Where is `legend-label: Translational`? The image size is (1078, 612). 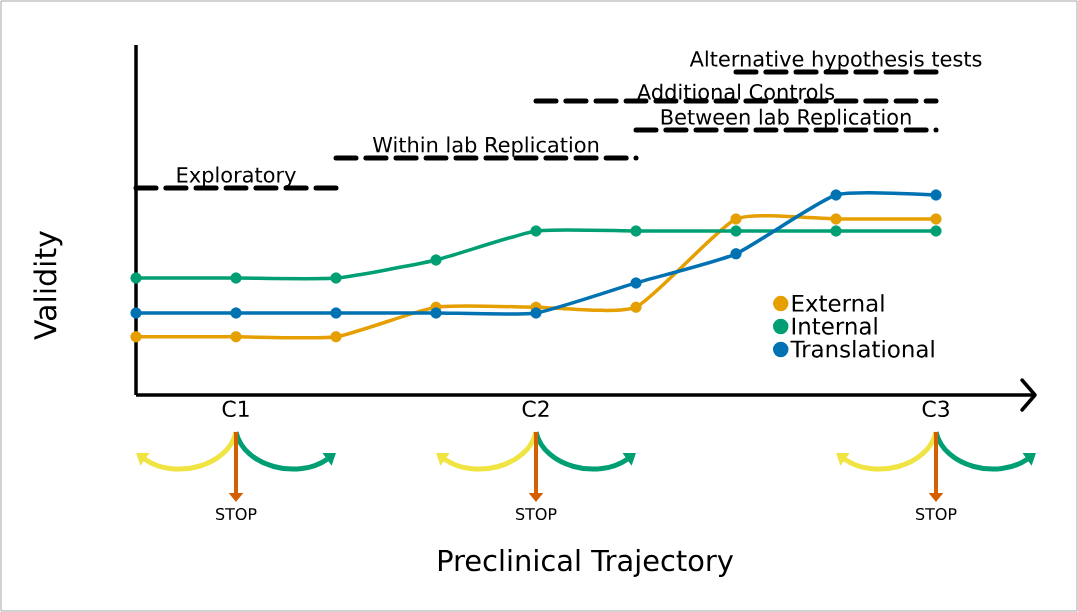
legend-label: Translational is located at coordinates (862, 348).